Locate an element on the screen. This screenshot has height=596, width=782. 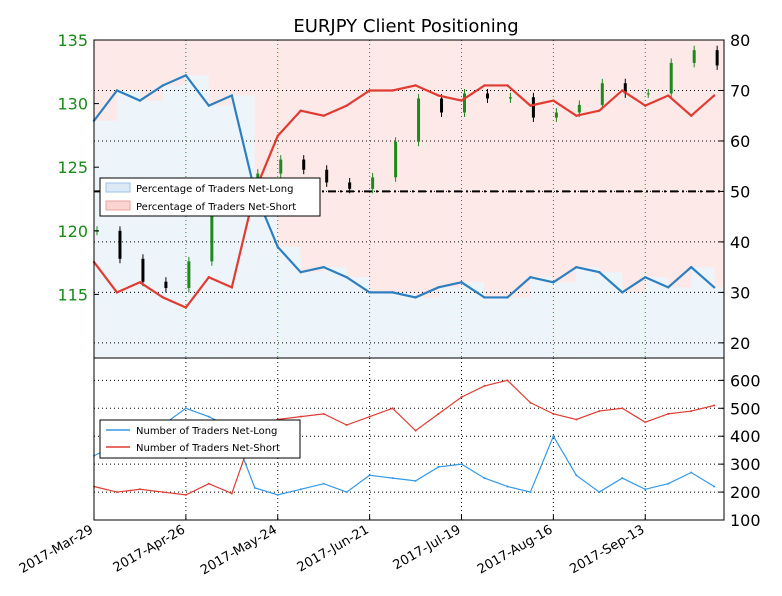
left-tick-label: 130 is located at coordinates (72, 104).